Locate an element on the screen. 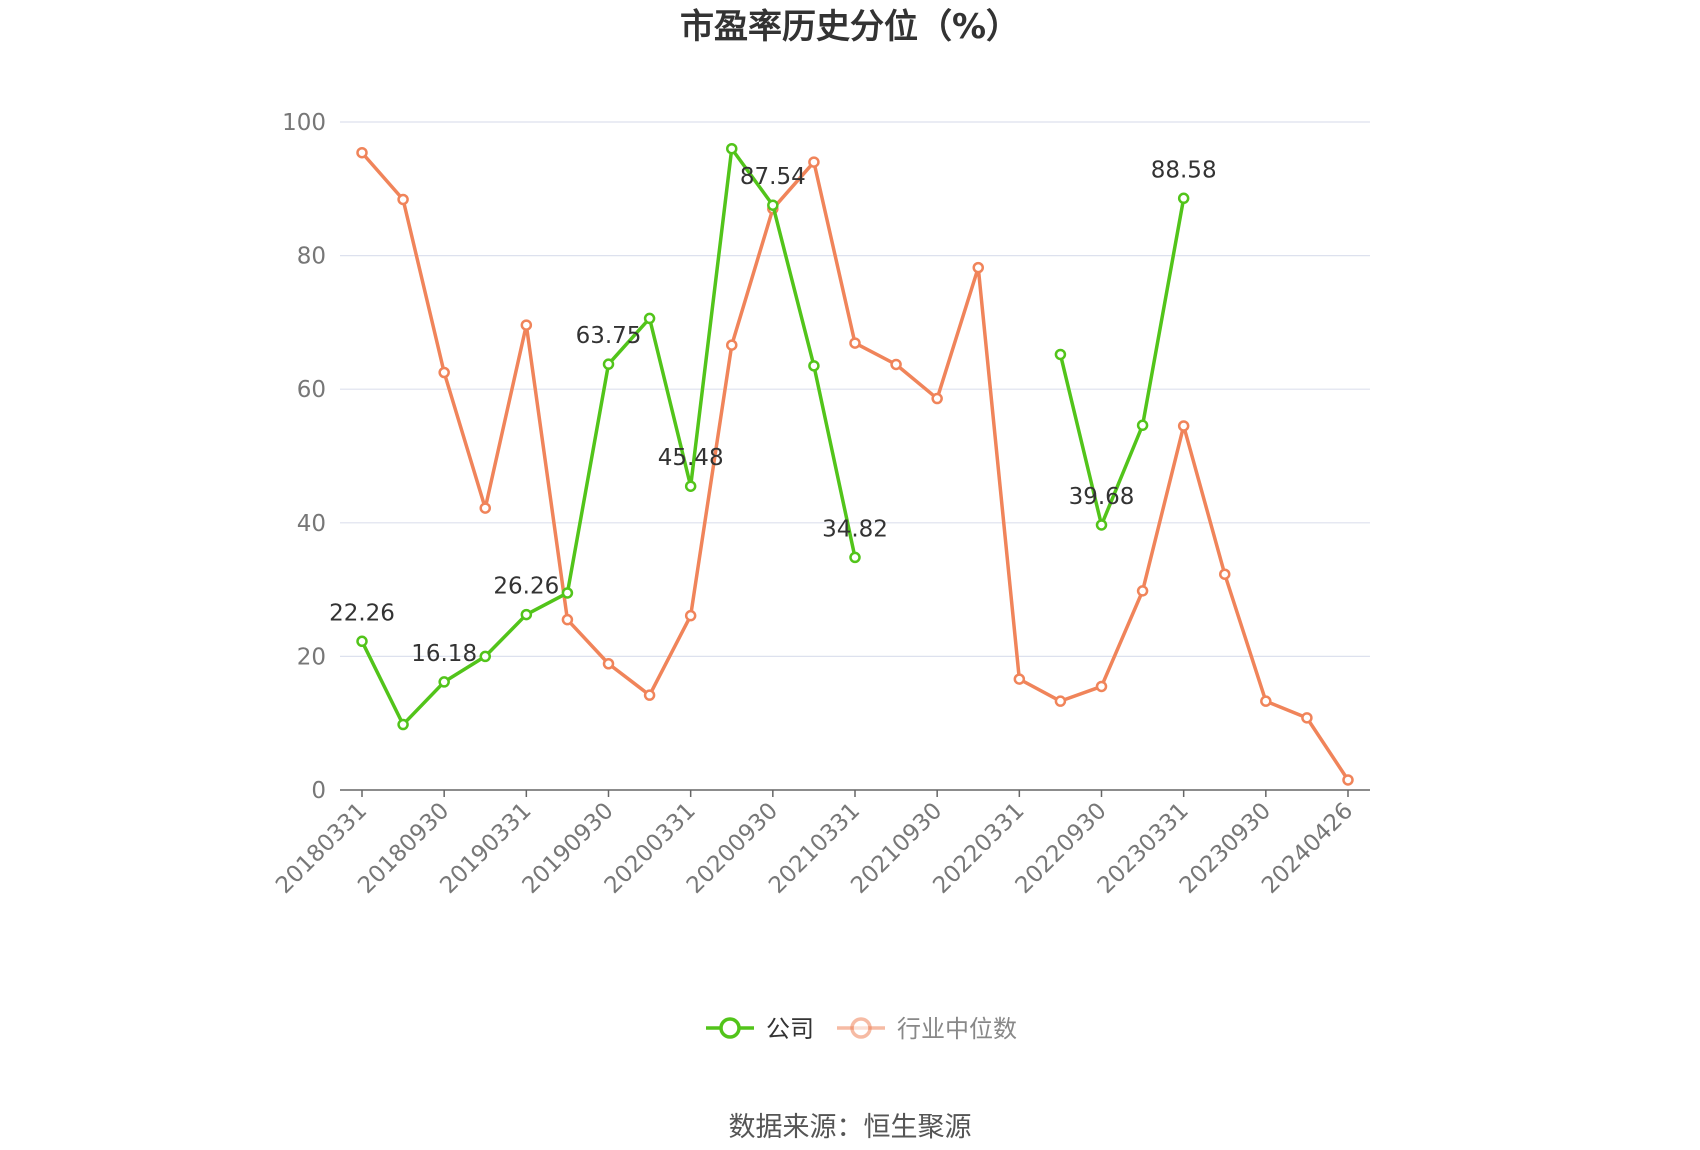  legend: 公司 行业中位数 is located at coordinates (861, 1029).